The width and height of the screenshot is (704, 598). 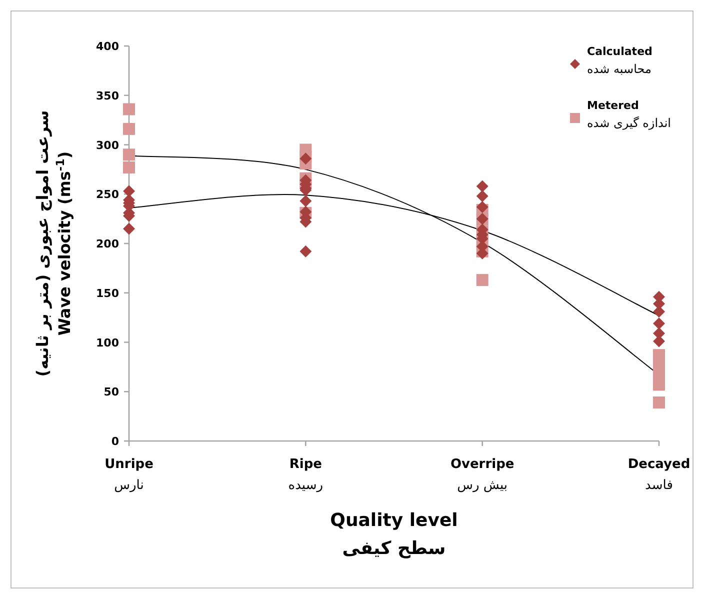 I want to click on y-tick-label: 250, so click(x=108, y=195).